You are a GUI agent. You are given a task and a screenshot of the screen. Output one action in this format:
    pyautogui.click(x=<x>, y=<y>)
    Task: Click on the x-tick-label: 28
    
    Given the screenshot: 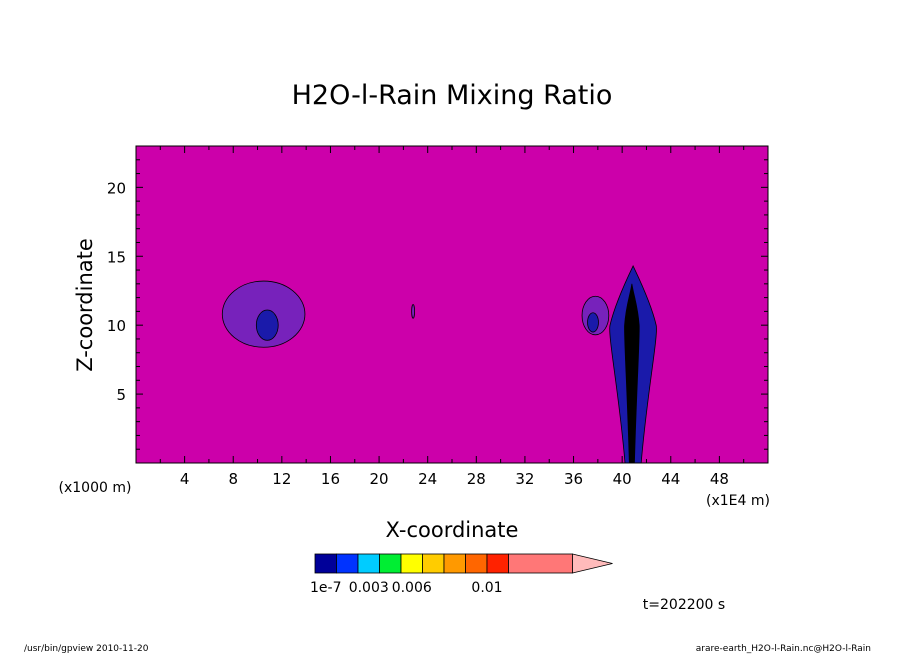 What is the action you would take?
    pyautogui.click(x=476, y=479)
    